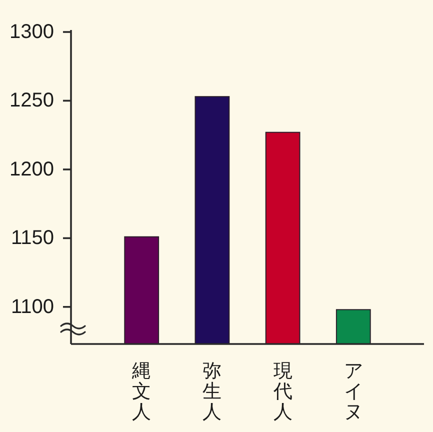 The image size is (433, 432). Describe the element at coordinates (32, 32) in the screenshot. I see `y-tick-label: 1300` at that location.